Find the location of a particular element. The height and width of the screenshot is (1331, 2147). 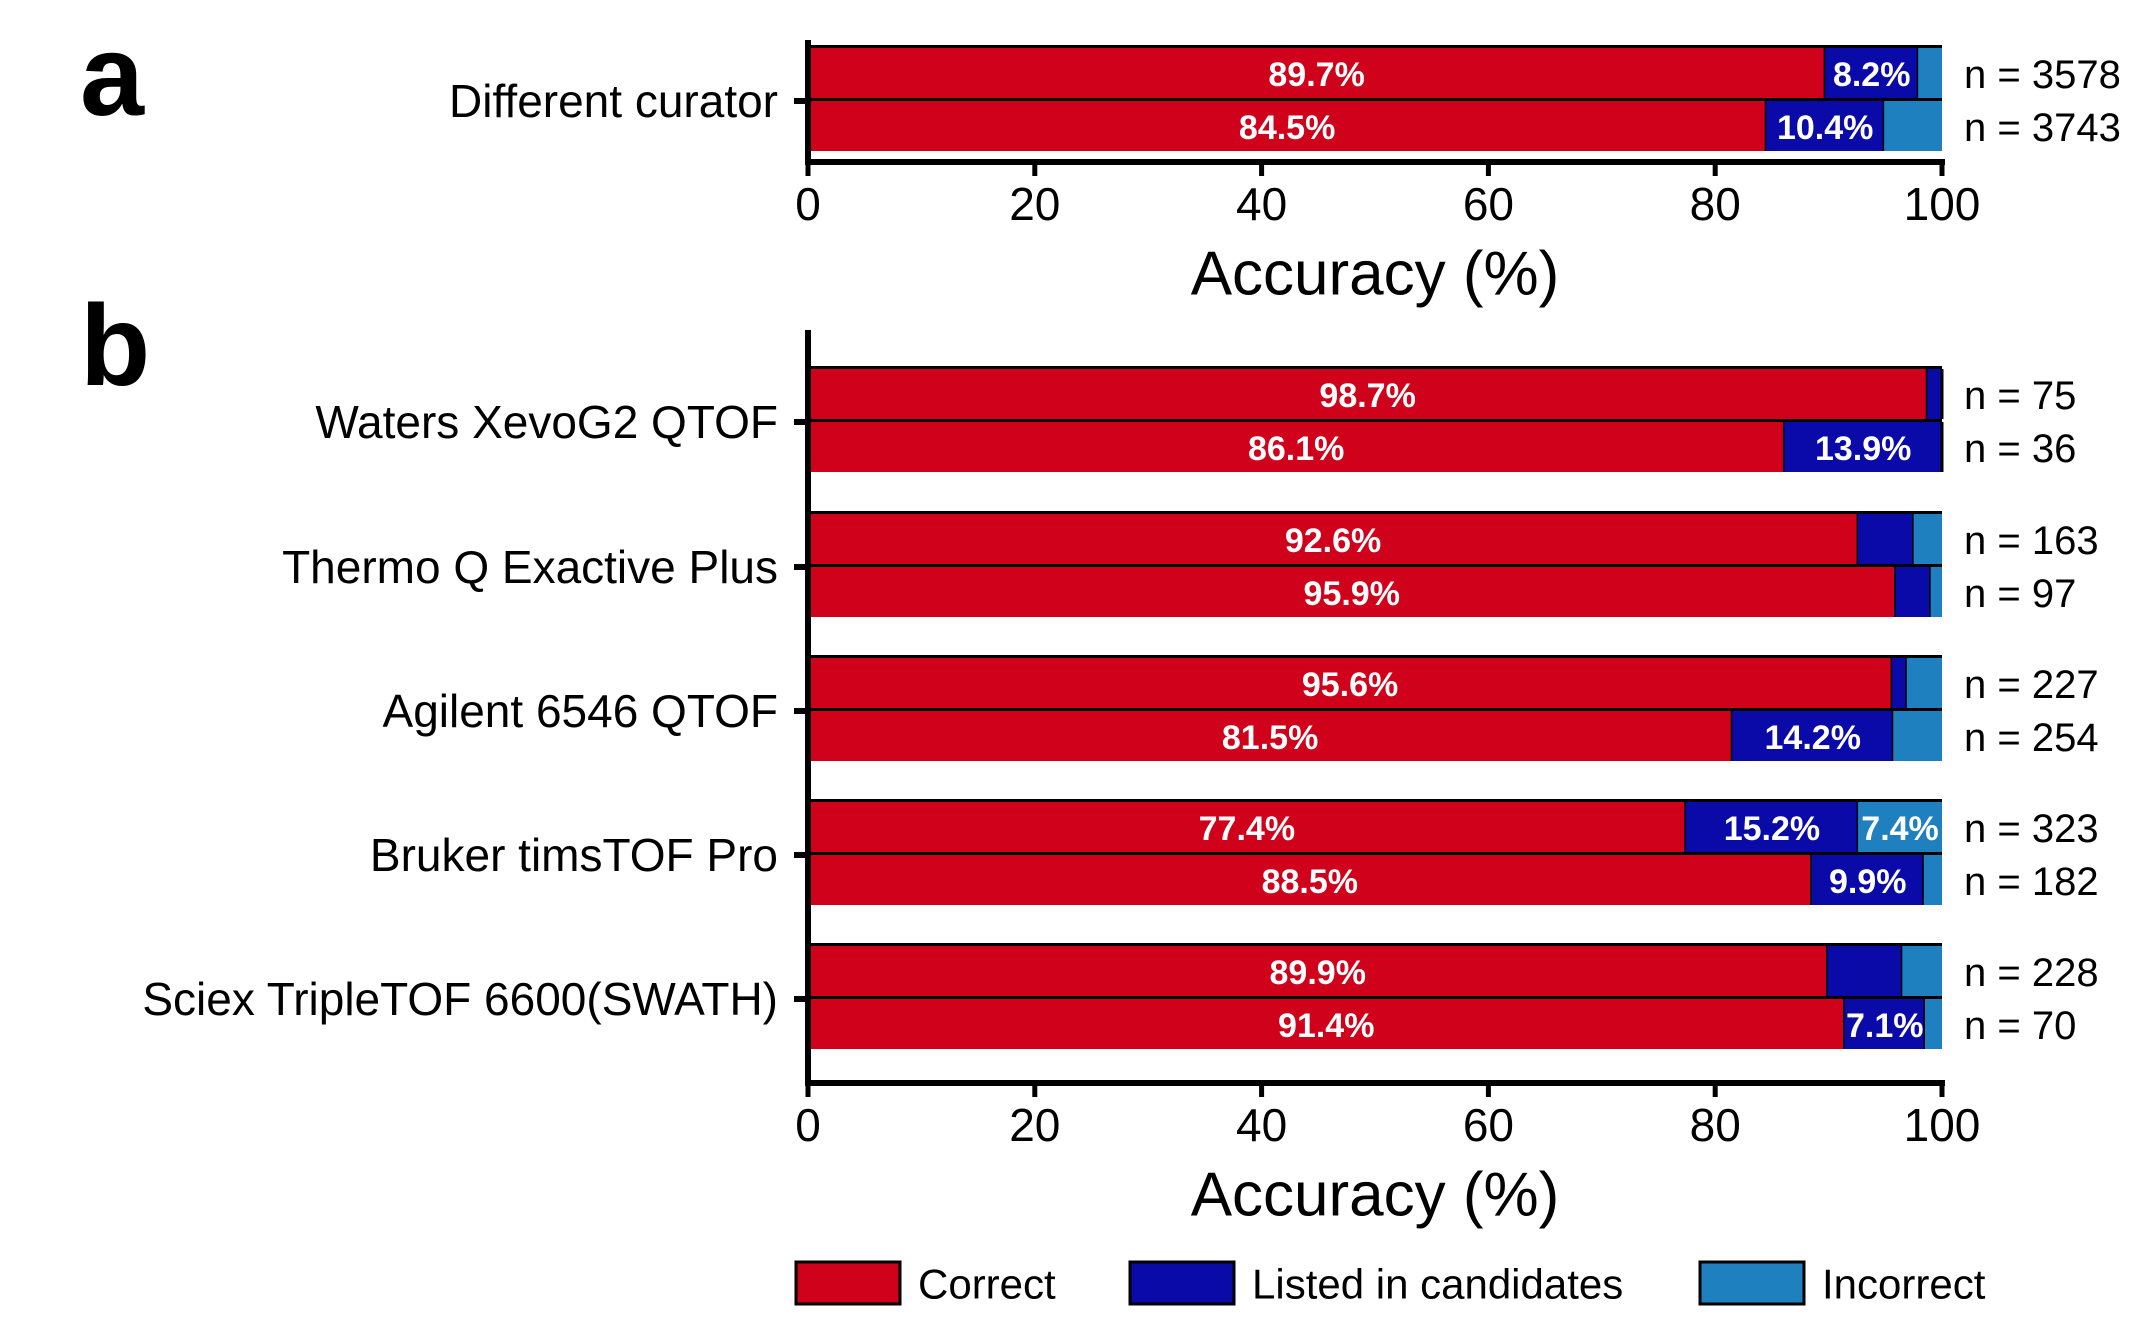

data-label-correct: 92.6% is located at coordinates (1333, 541).